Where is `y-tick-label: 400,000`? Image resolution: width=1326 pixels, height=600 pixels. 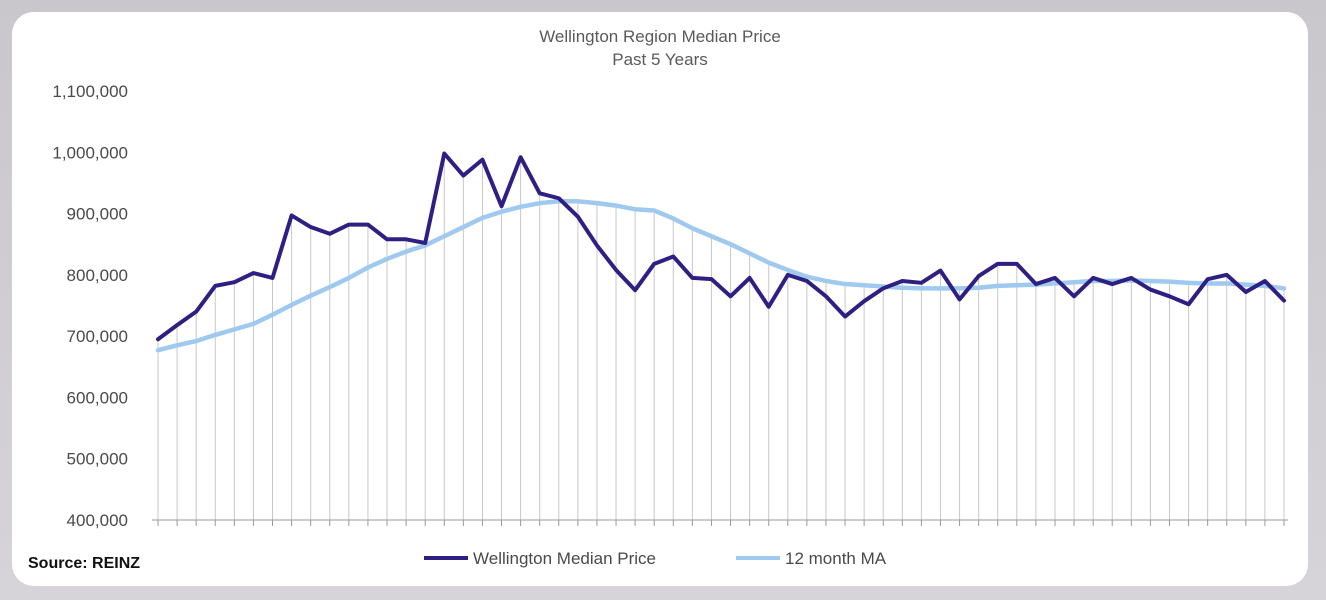 y-tick-label: 400,000 is located at coordinates (97, 520).